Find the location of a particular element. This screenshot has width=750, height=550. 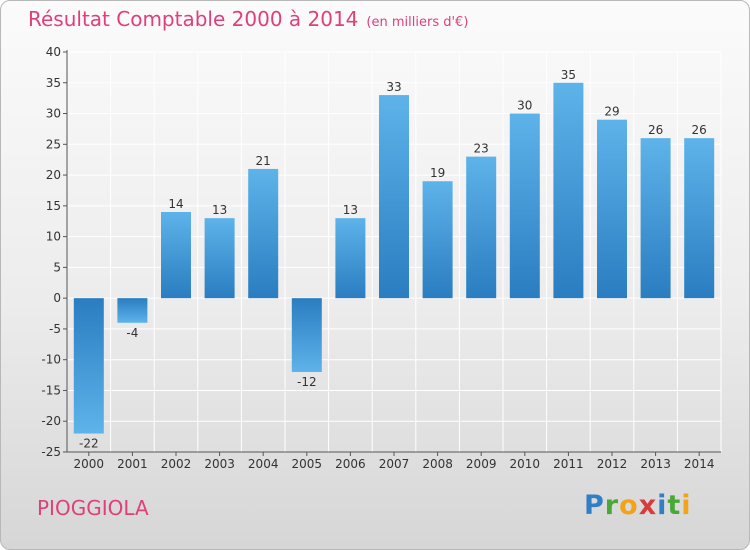

x-tick-label: 2008 is located at coordinates (437, 464).